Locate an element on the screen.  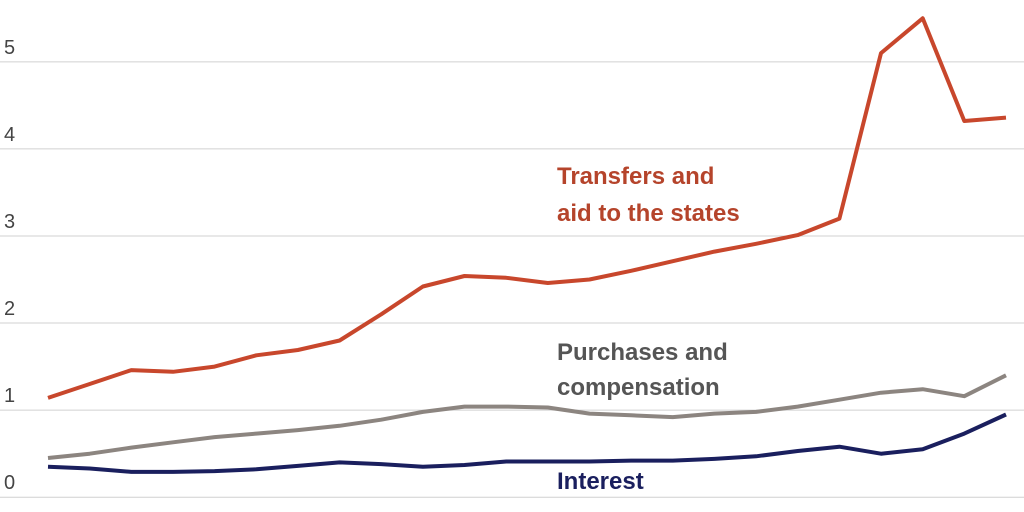
series-label: Purchases and is located at coordinates (642, 352).